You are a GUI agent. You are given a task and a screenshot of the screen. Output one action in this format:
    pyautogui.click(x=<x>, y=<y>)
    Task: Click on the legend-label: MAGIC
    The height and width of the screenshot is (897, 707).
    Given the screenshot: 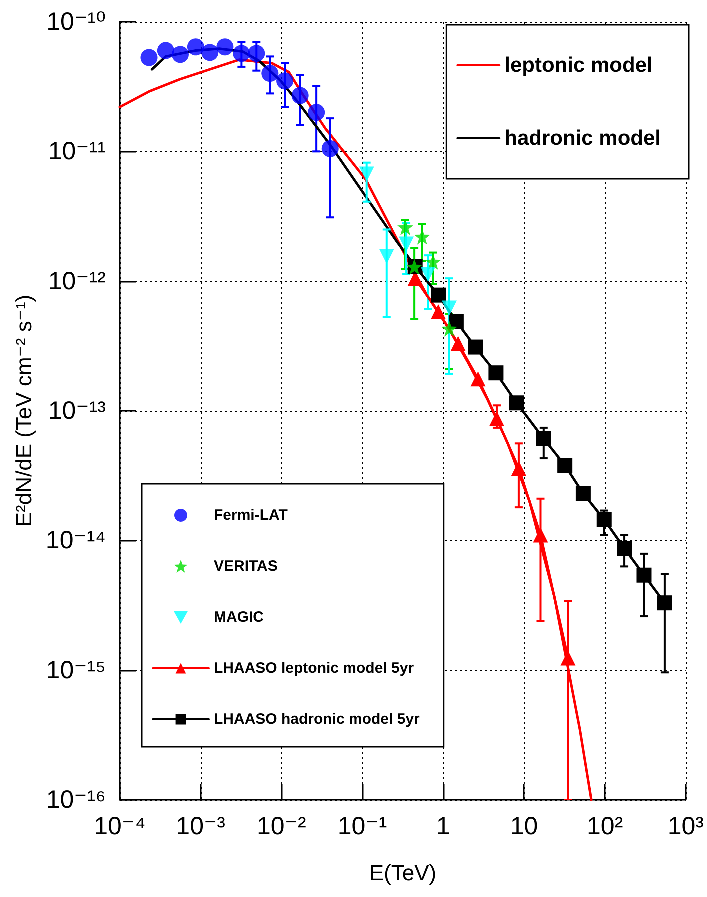 What is the action you would take?
    pyautogui.click(x=239, y=617)
    